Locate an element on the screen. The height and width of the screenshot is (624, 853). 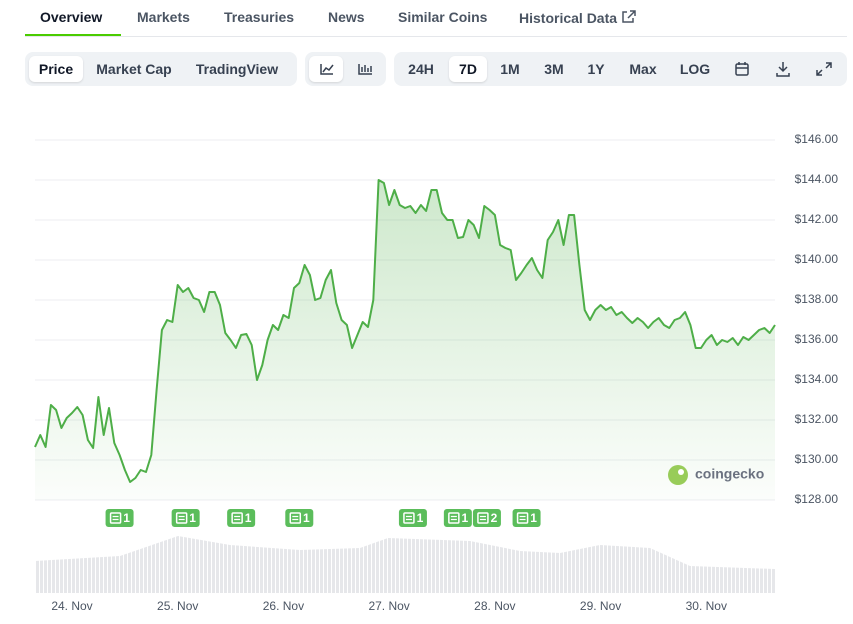
chart-style-group is located at coordinates (345, 69).